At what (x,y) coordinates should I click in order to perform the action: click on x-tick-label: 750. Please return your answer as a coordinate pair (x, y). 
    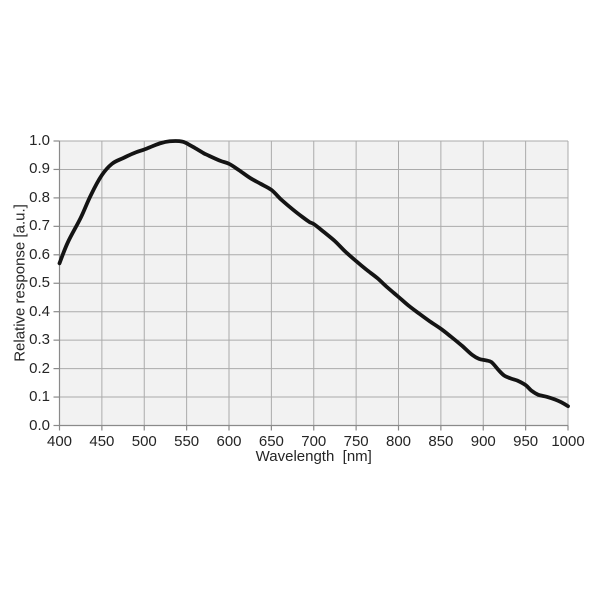
    Looking at the image, I should click on (356, 441).